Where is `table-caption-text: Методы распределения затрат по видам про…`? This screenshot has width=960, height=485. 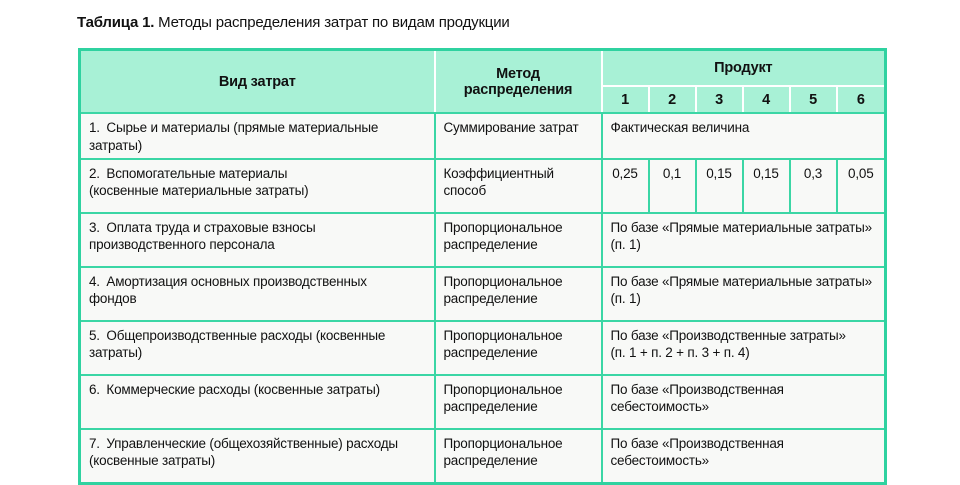
table-caption-text: Методы распределения затрат по видам про… is located at coordinates (332, 22).